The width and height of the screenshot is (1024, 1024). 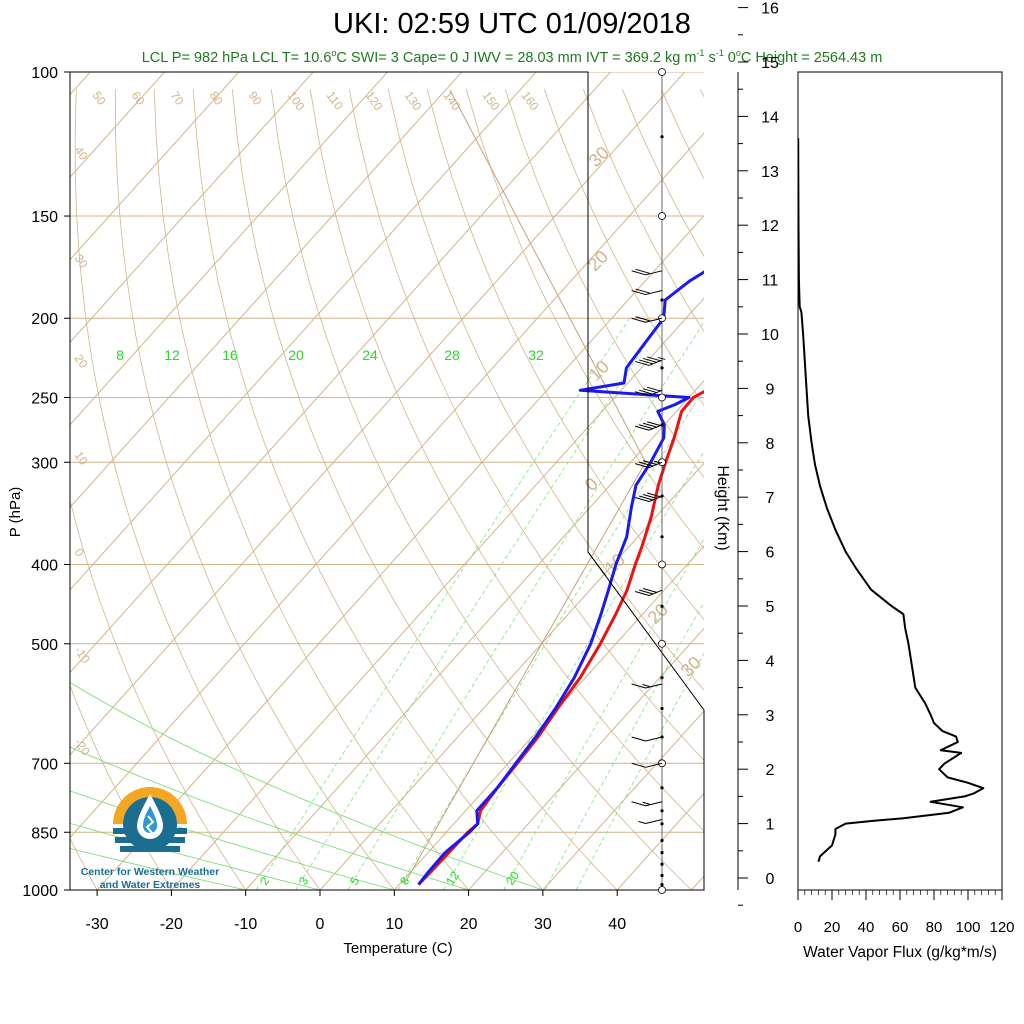 What do you see at coordinates (296, 355) in the screenshot?
I see `mixing-ratio-label: 20` at bounding box center [296, 355].